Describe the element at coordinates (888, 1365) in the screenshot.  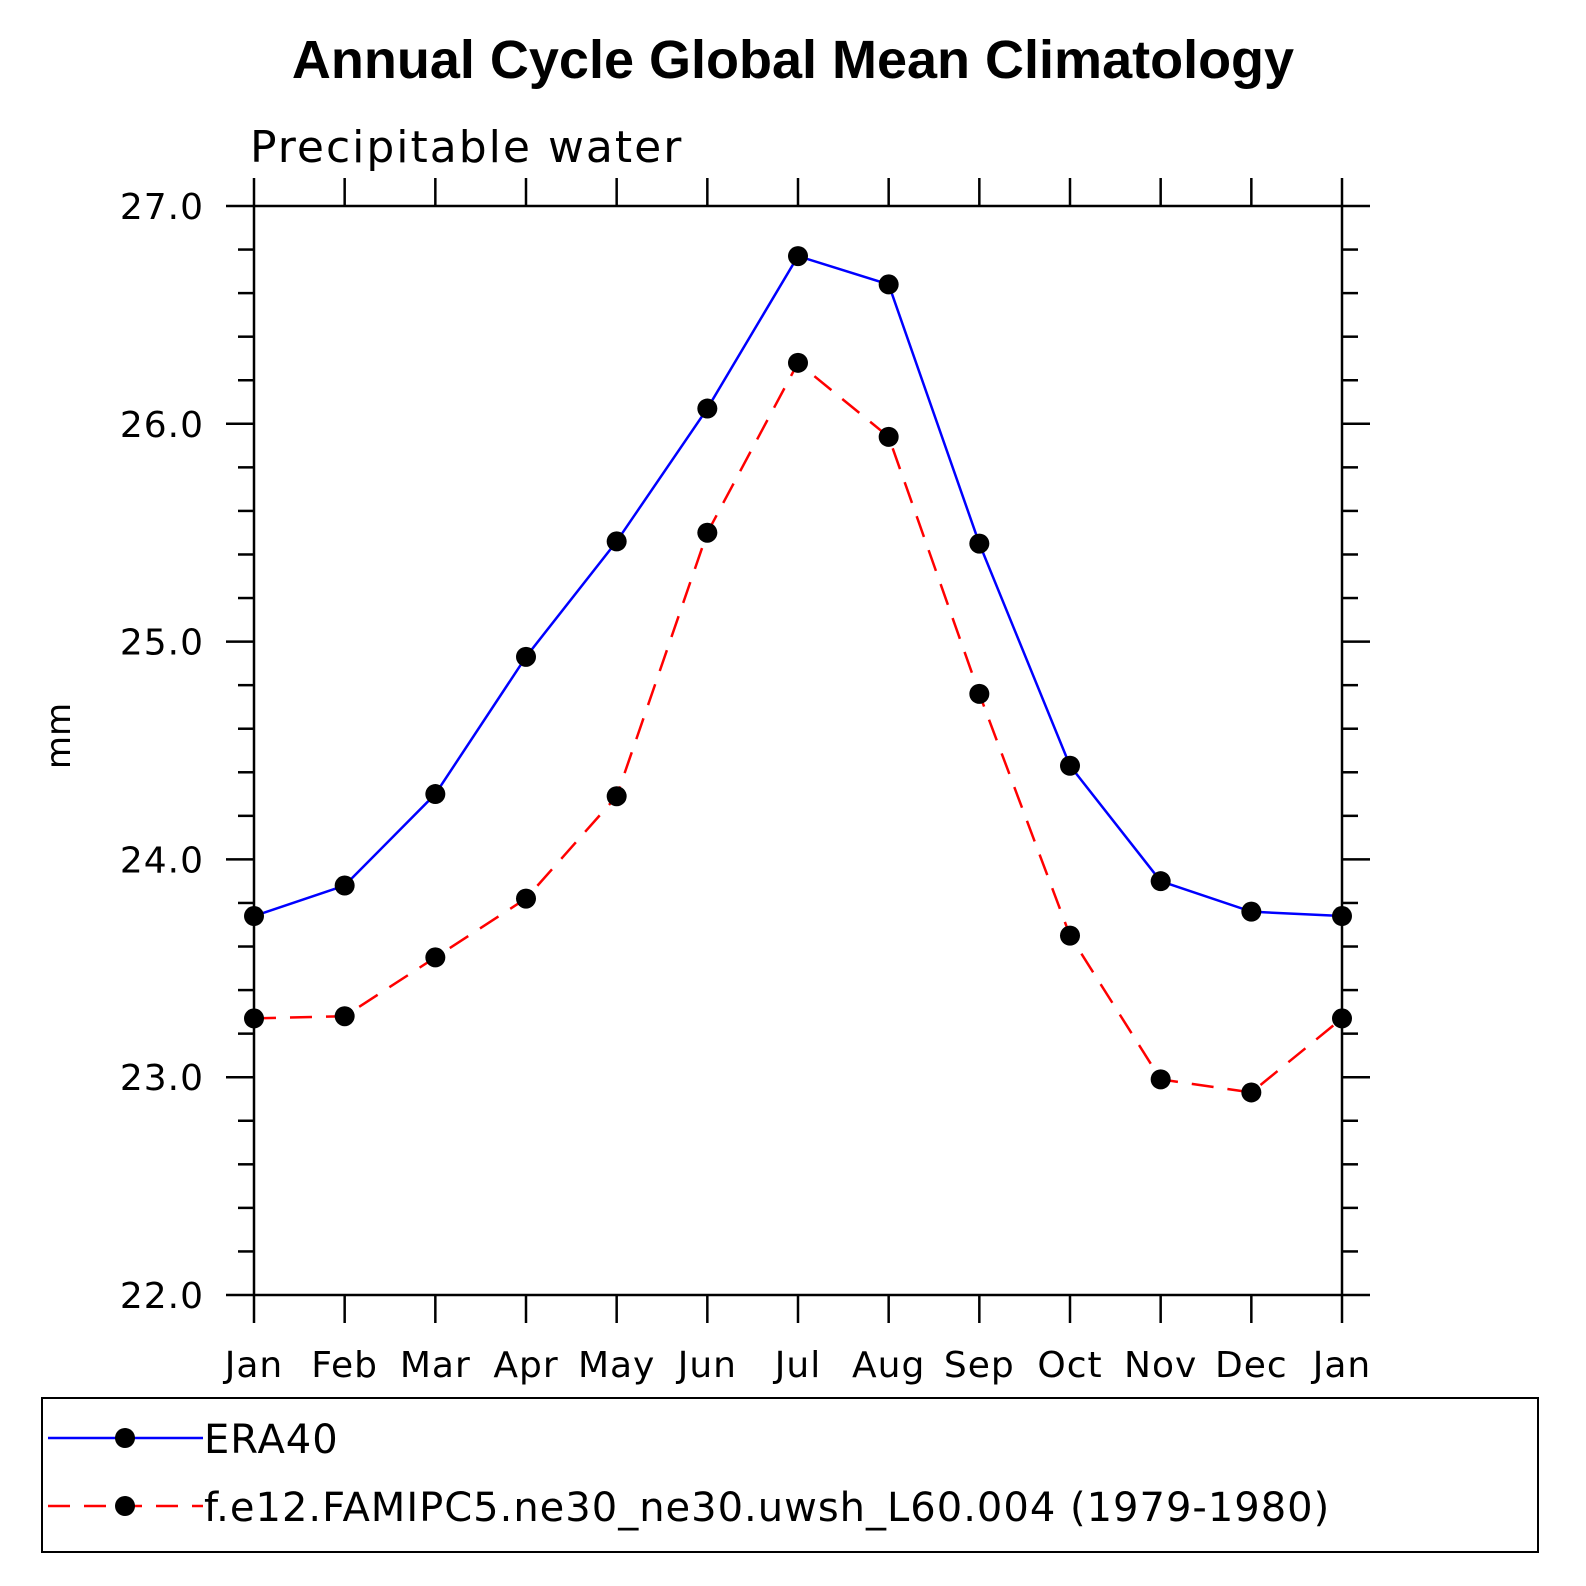
I see `x-tick-label: Aug` at that location.